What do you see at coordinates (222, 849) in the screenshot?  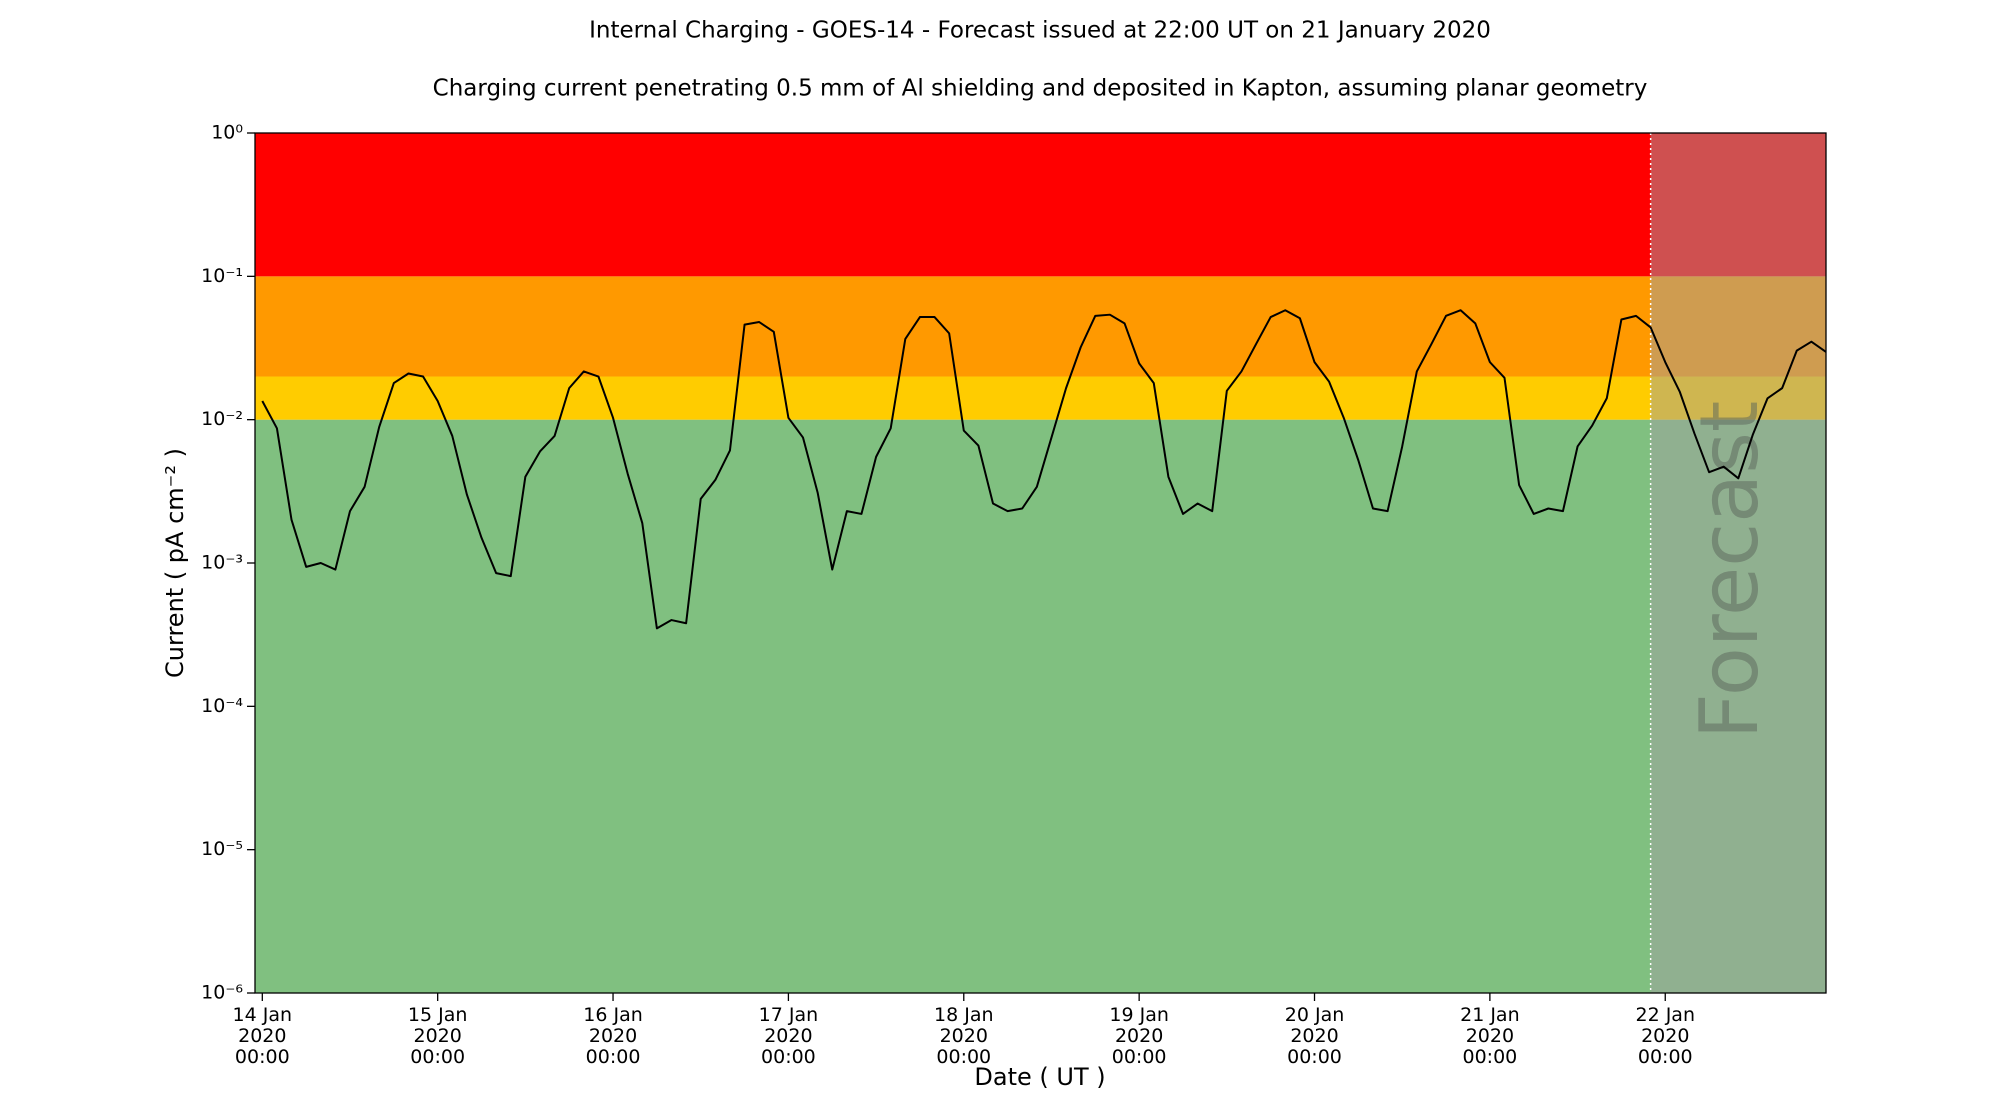 I see `y-tick-label: 10⁻⁵` at bounding box center [222, 849].